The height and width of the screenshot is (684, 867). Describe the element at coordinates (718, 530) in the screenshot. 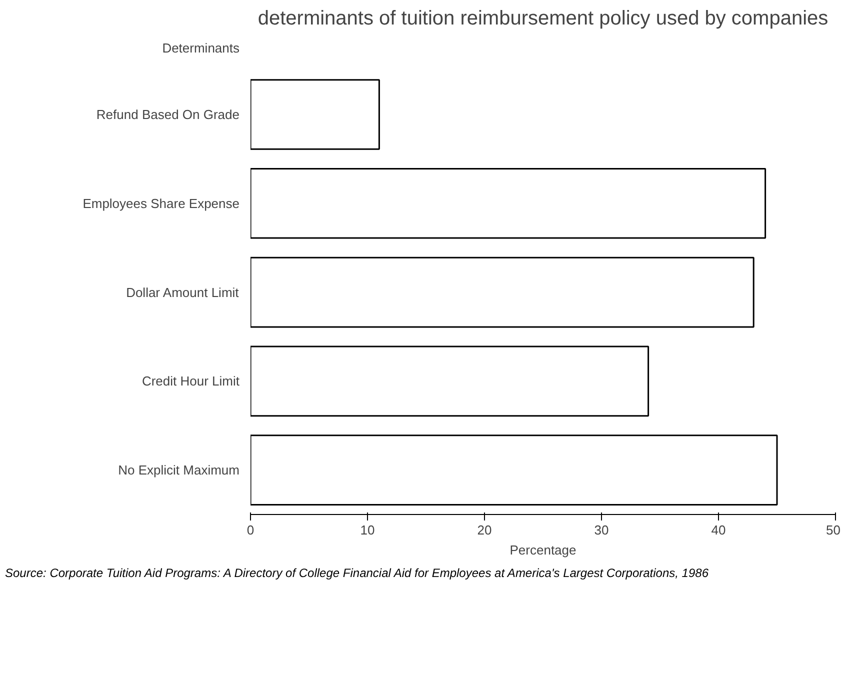

I see `x-tick-label: 40` at that location.